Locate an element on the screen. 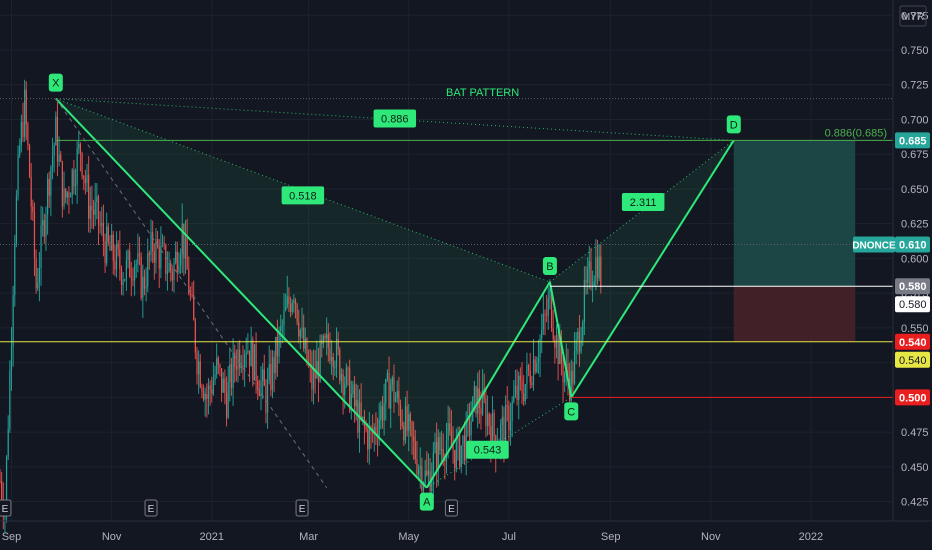 The height and width of the screenshot is (550, 932). profit-zone is located at coordinates (794, 213).